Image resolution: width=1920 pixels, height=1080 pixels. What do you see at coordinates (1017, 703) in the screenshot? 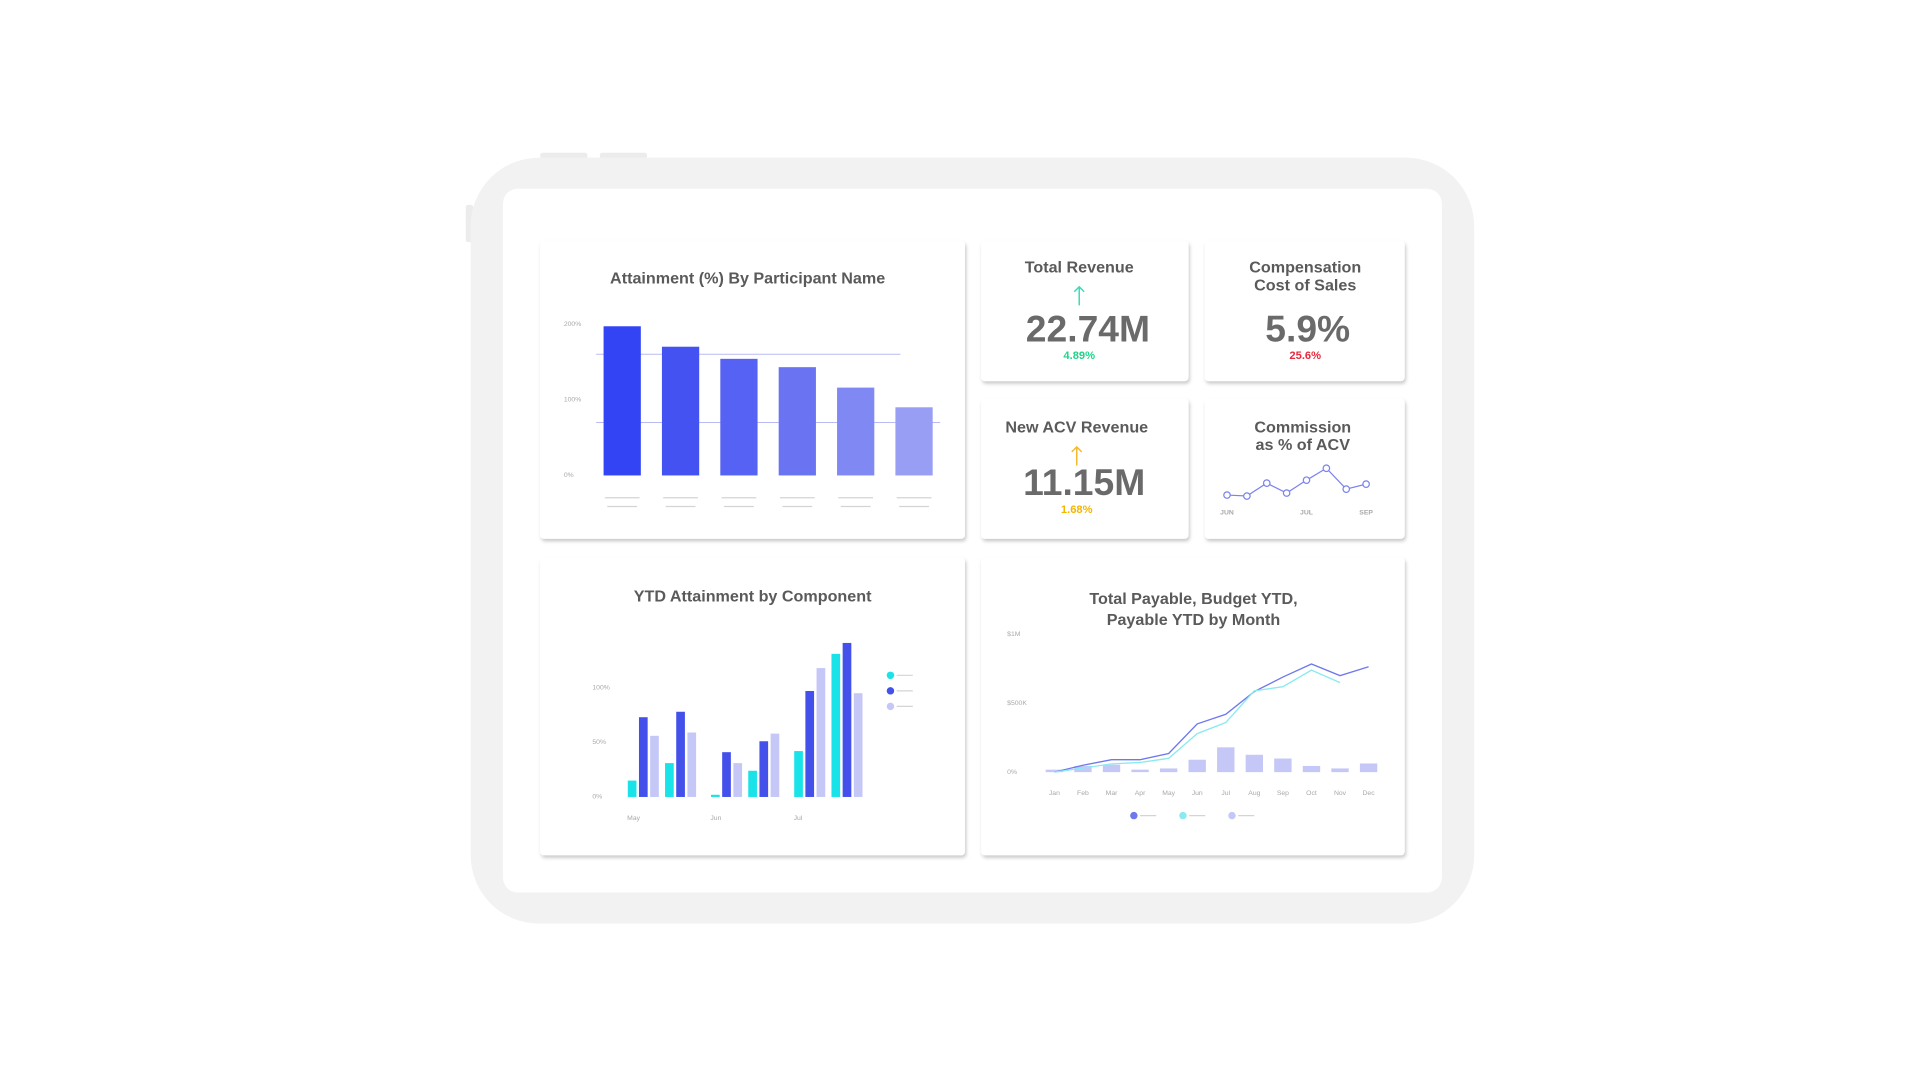
I see `y-tick-label: $500K` at bounding box center [1017, 703].